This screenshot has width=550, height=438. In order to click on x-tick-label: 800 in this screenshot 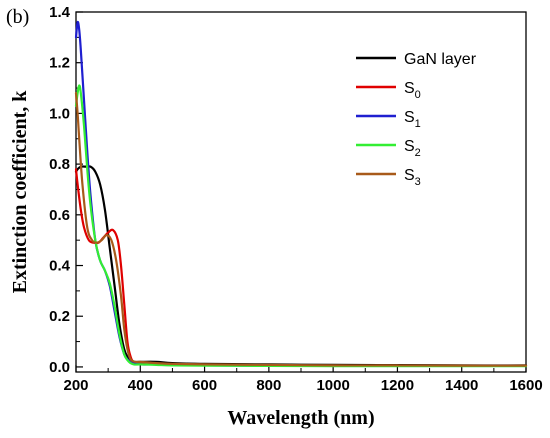, I will do `click(268, 385)`.